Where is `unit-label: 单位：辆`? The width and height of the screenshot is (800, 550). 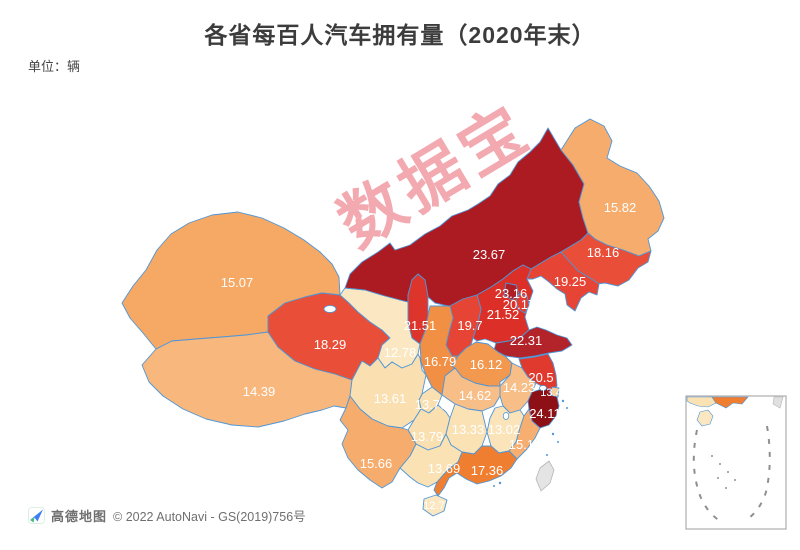 unit-label: 单位：辆 is located at coordinates (54, 66).